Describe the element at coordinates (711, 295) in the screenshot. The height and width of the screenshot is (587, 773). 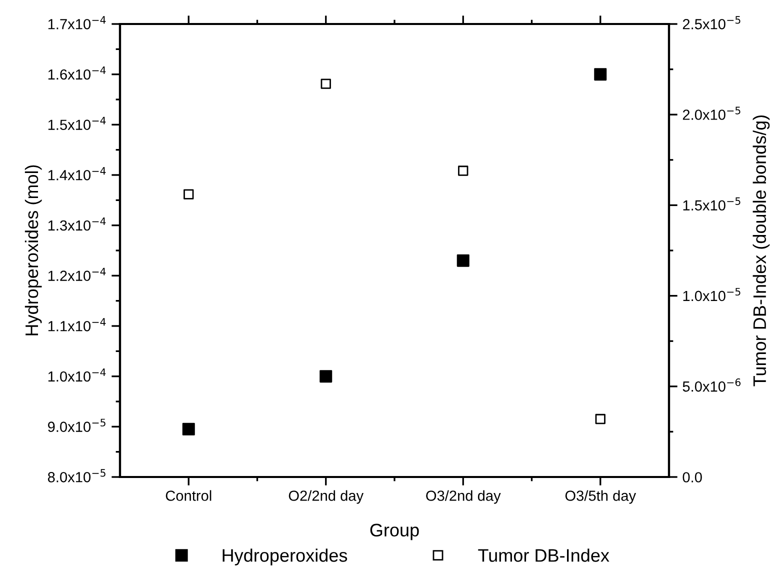
I see `y2-tick-label: 1.0x10$^{−5}$` at that location.